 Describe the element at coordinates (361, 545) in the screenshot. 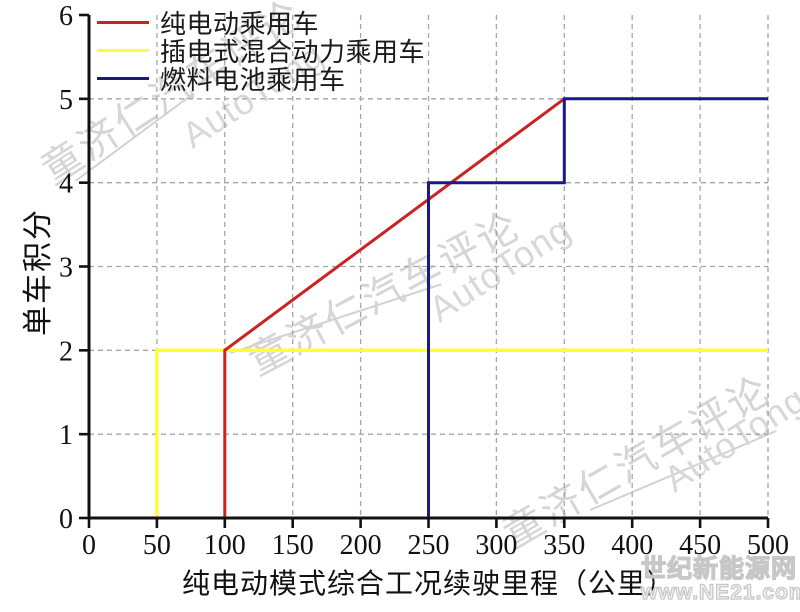

I see `x-tick-label: 200` at that location.